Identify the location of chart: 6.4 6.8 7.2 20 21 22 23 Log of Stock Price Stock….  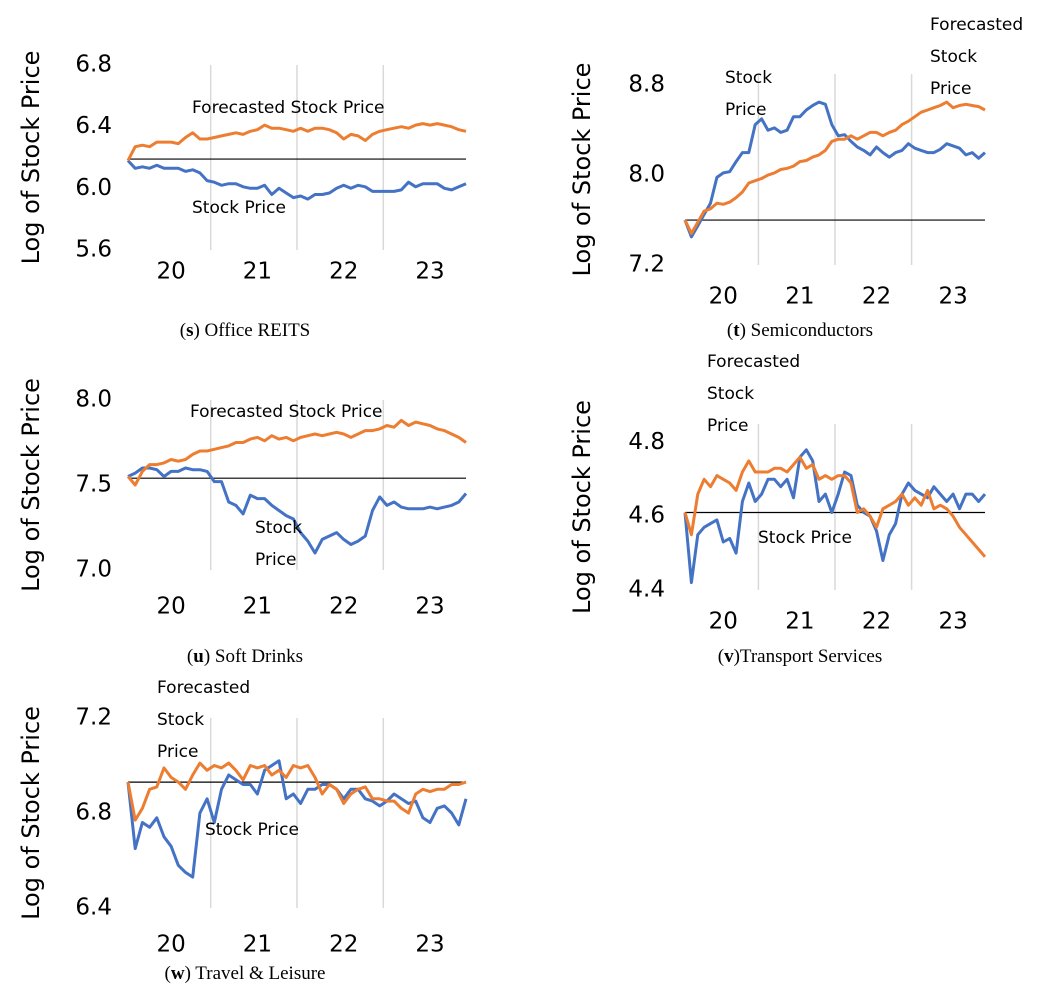
(242, 831).